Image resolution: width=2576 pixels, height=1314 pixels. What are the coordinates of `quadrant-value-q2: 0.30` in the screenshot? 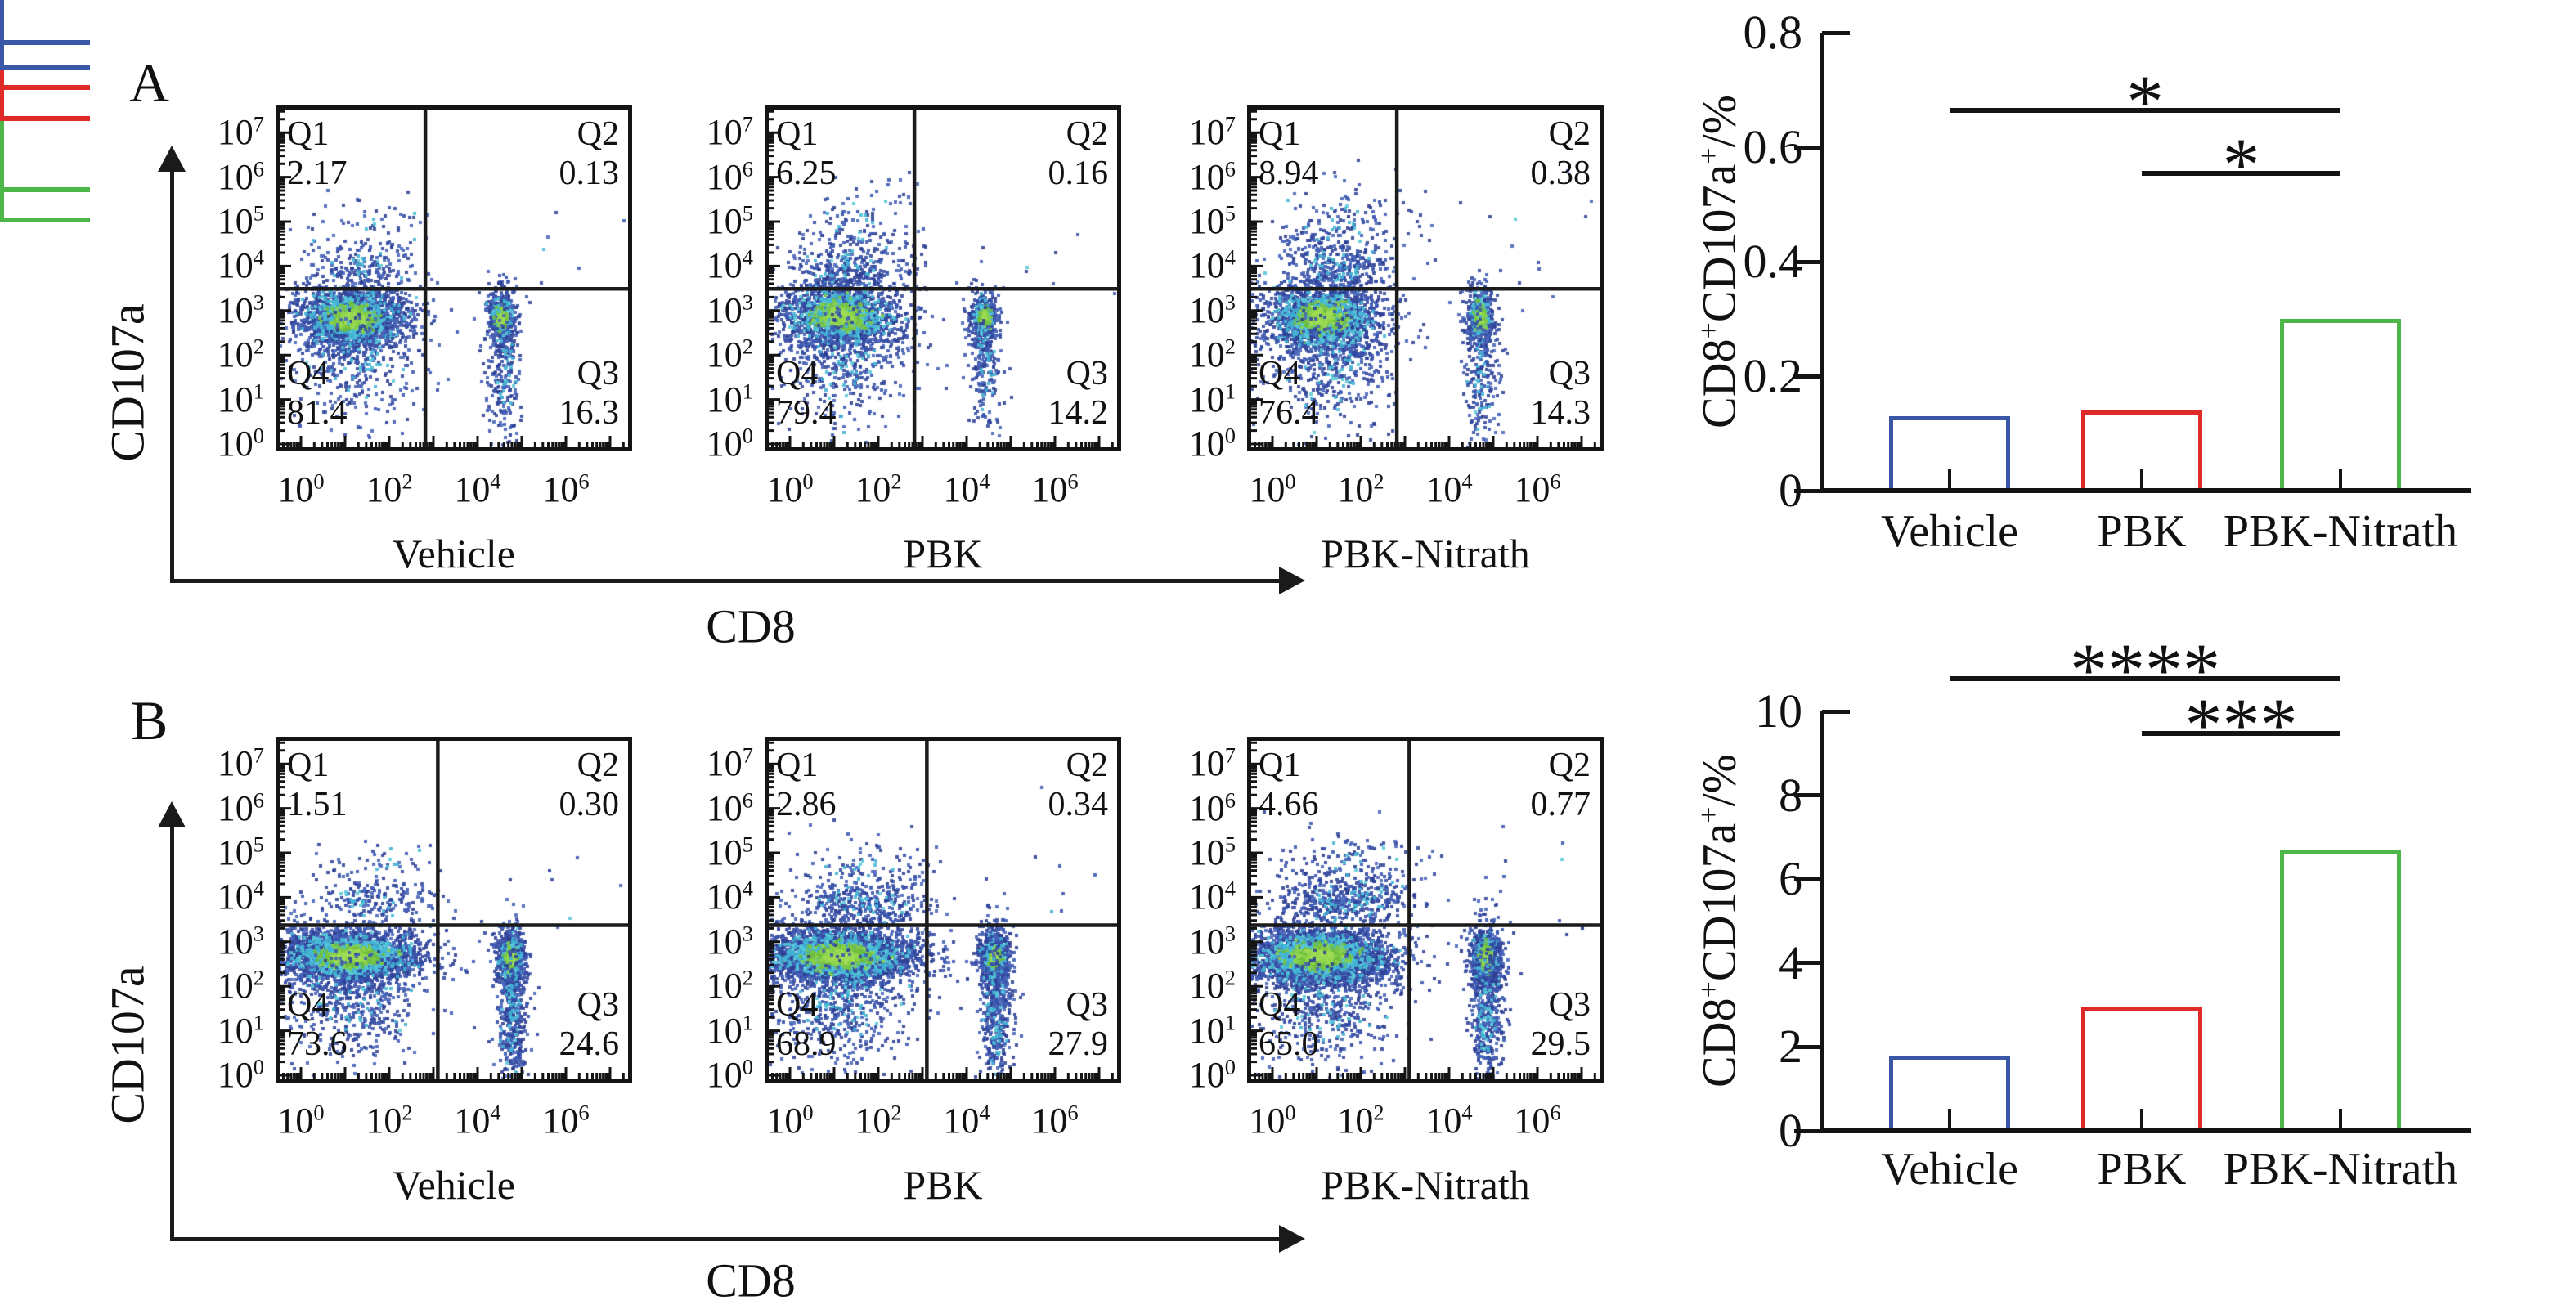 It's located at (589, 804).